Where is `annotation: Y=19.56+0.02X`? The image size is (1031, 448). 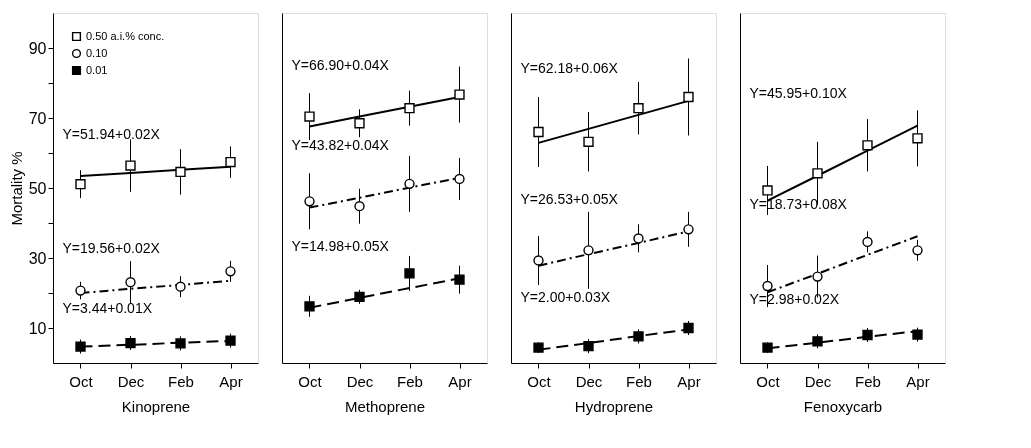
annotation: Y=19.56+0.02X is located at coordinates (111, 248).